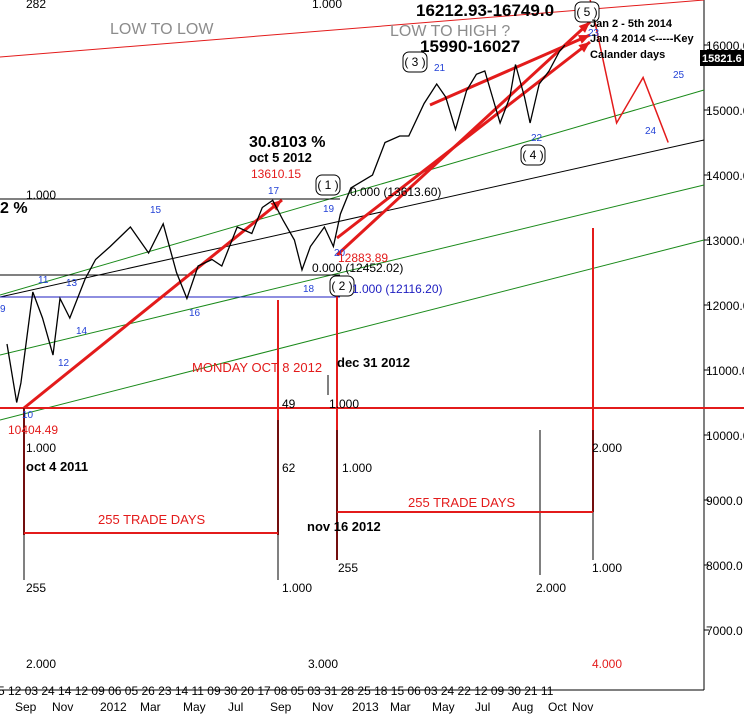  I want to click on wave-label: ( 1 ), so click(327, 185).